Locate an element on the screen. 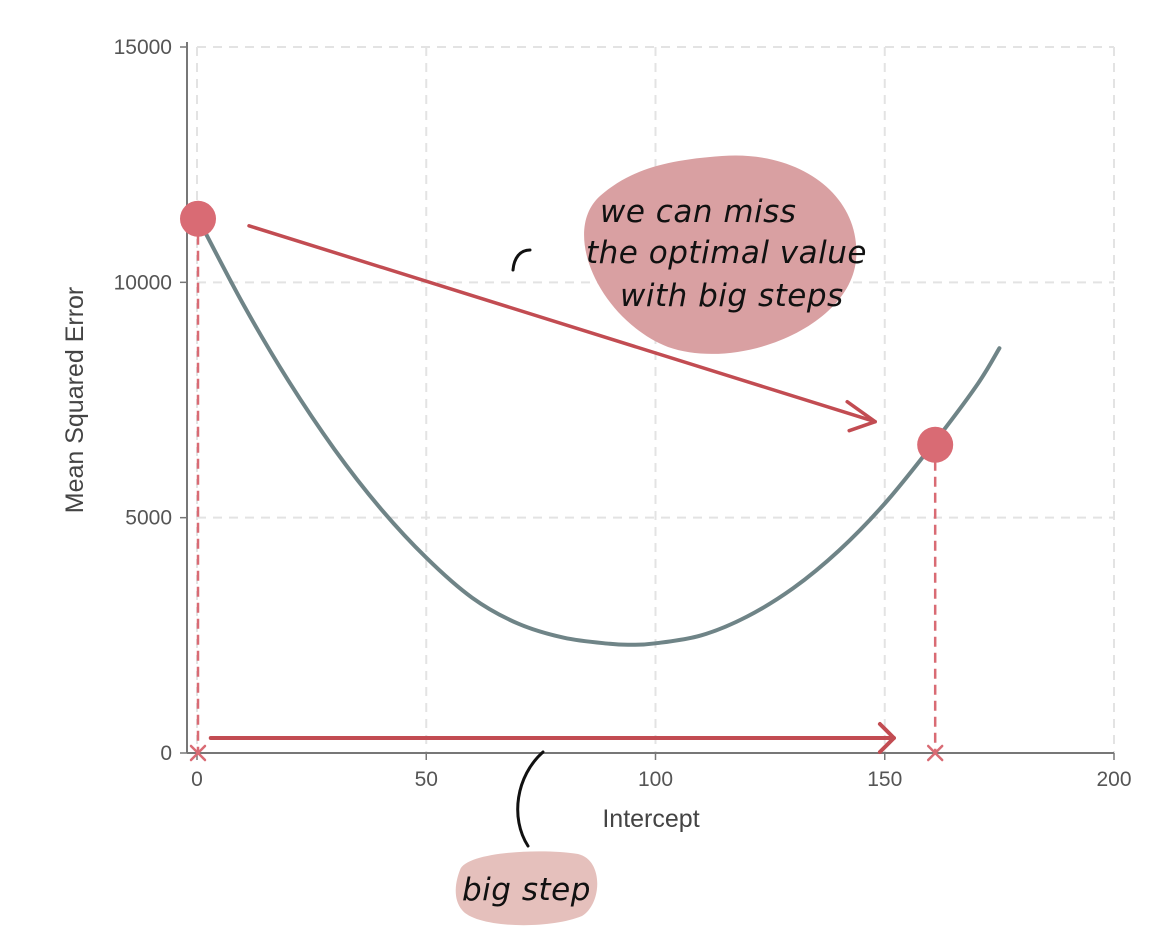  annotation-bubble-small is located at coordinates (526, 888).